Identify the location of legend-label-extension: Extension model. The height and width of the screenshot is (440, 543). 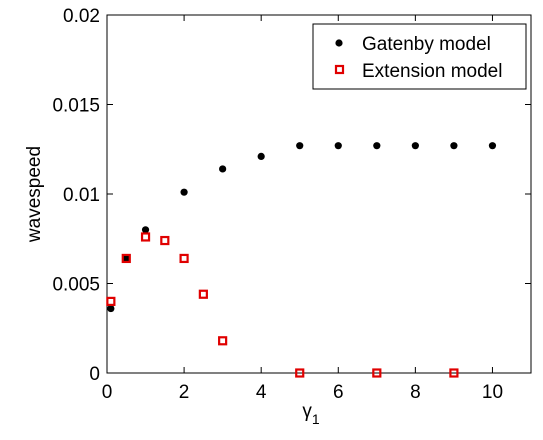
(432, 71).